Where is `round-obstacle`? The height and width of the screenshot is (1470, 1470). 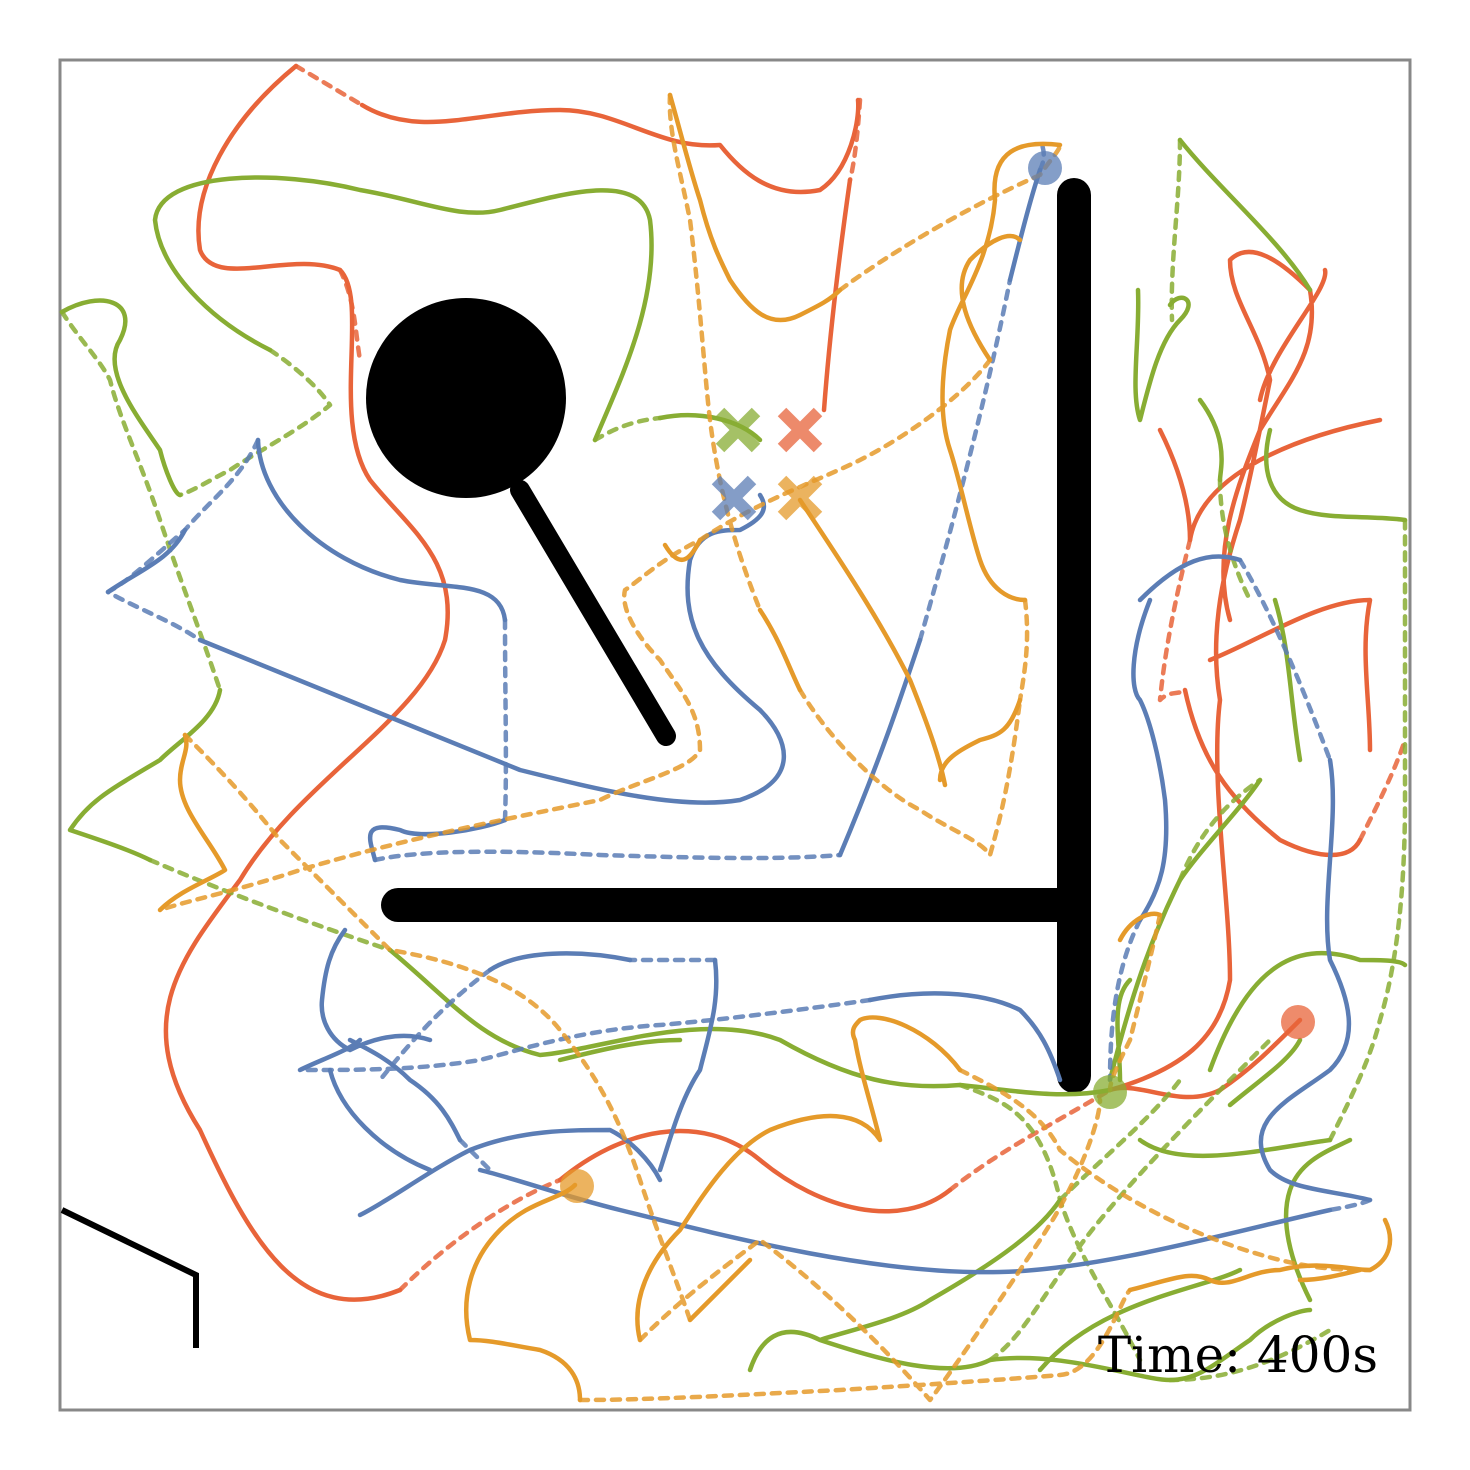
round-obstacle is located at coordinates (466, 398).